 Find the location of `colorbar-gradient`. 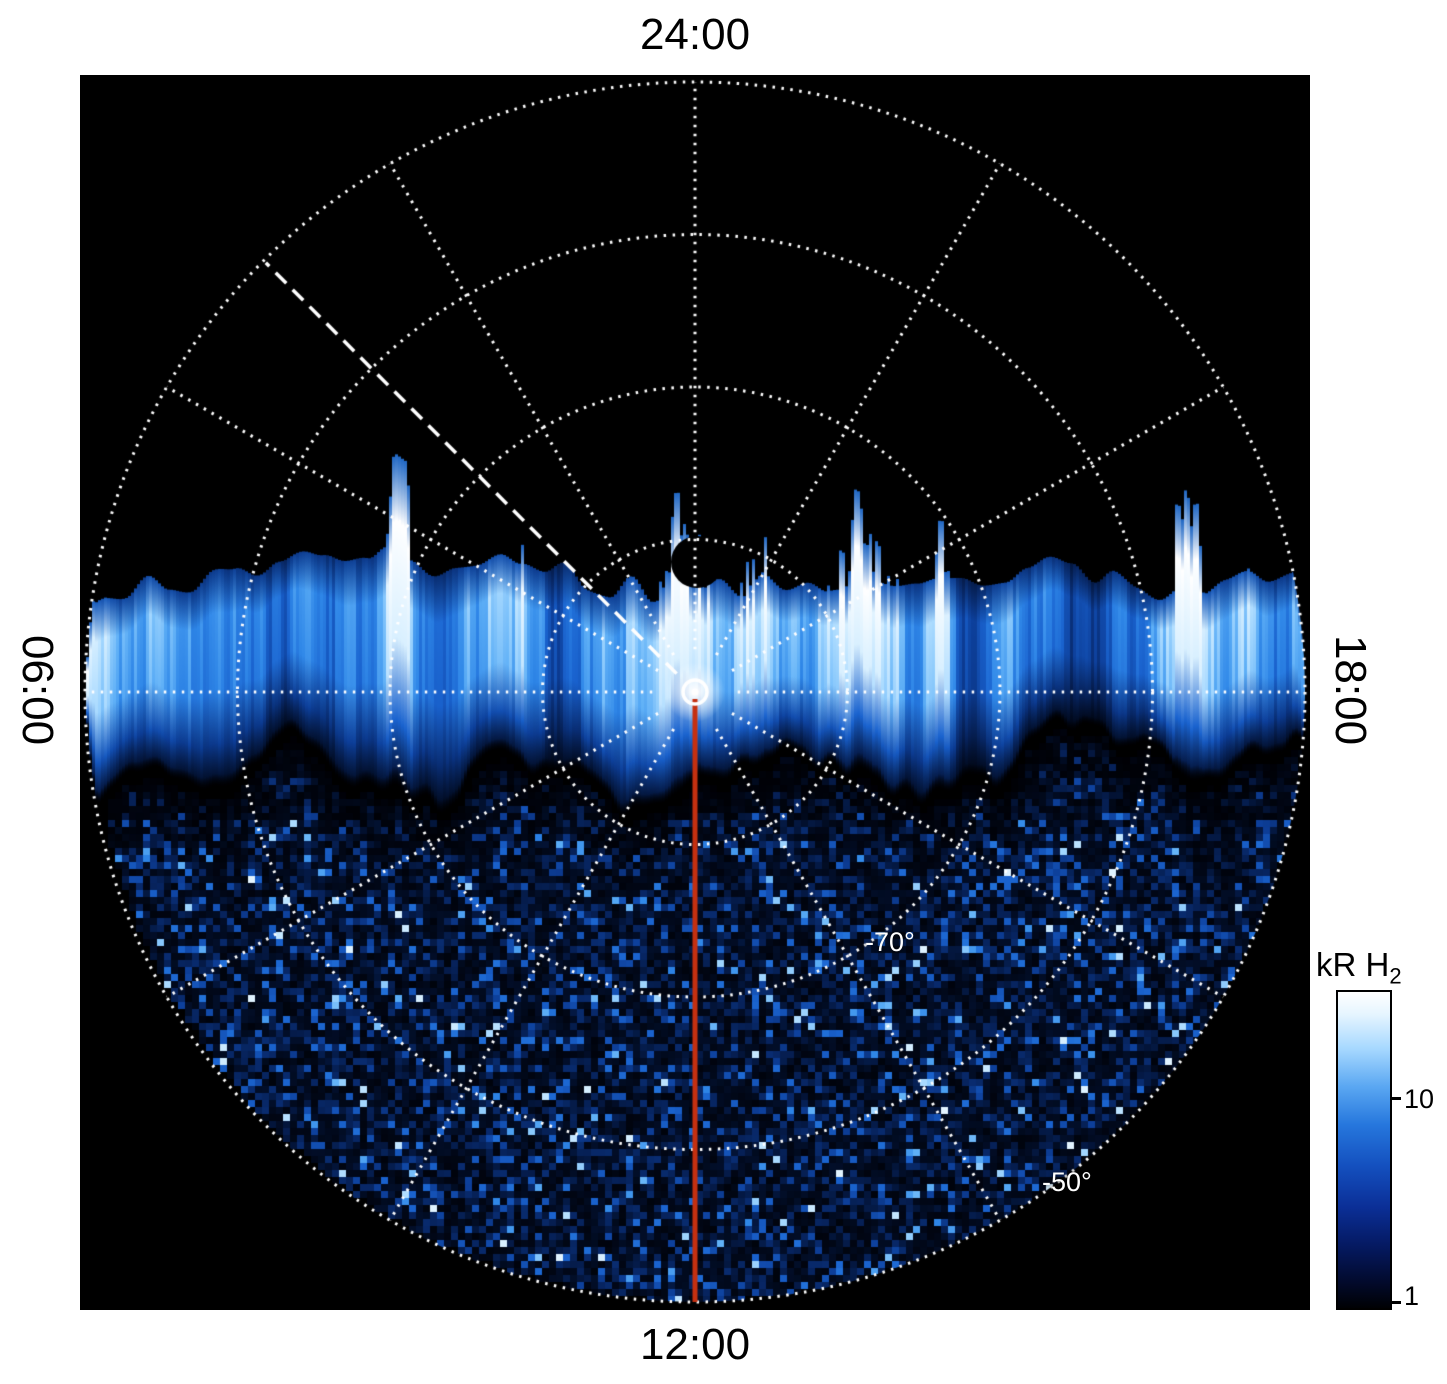

colorbar-gradient is located at coordinates (1364, 1150).